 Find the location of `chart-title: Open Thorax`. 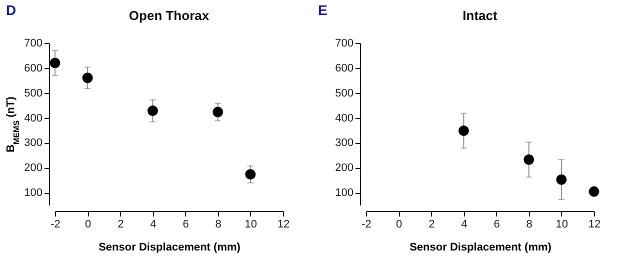

chart-title: Open Thorax is located at coordinates (169, 15).